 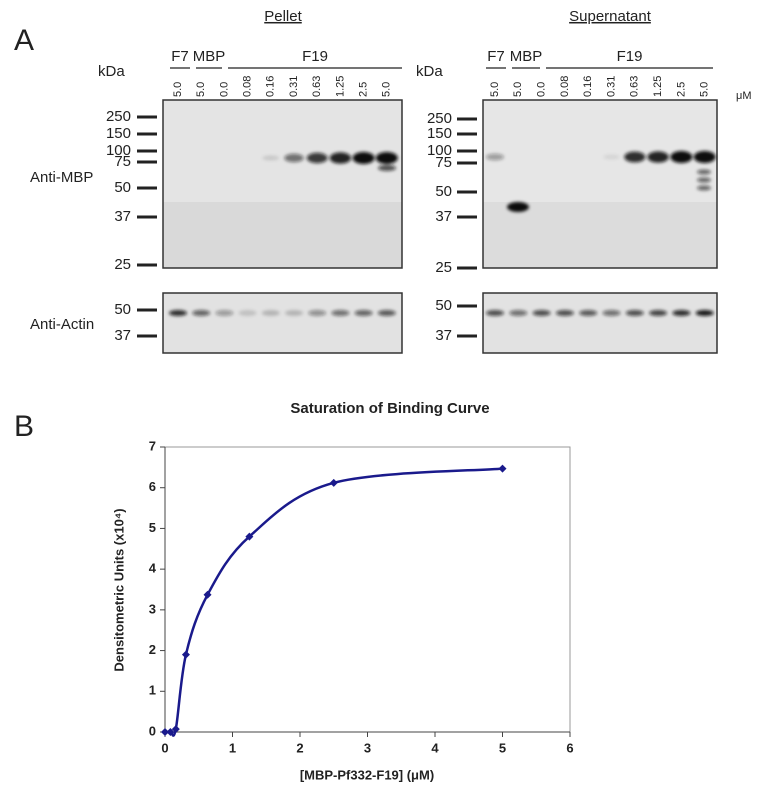 What do you see at coordinates (152, 486) in the screenshot?
I see `y-tick-label: 6` at bounding box center [152, 486].